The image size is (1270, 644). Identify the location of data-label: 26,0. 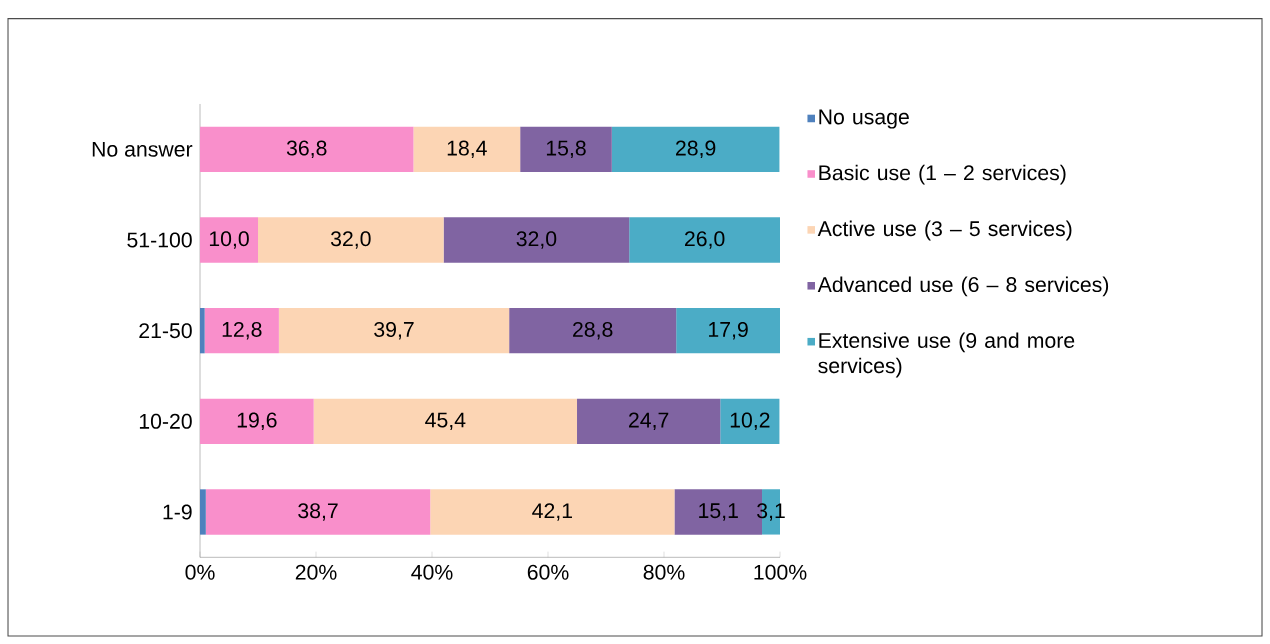
(704, 240).